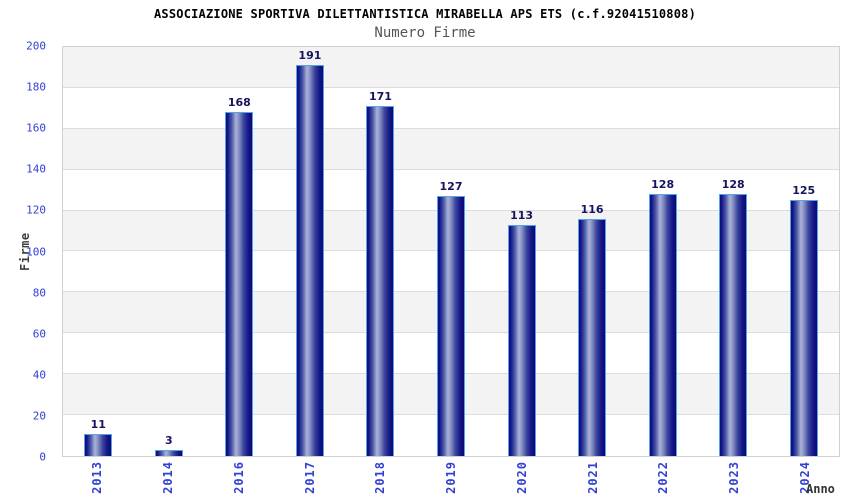 The height and width of the screenshot is (500, 850). I want to click on bar-slot-2018: 171, so click(380, 251).